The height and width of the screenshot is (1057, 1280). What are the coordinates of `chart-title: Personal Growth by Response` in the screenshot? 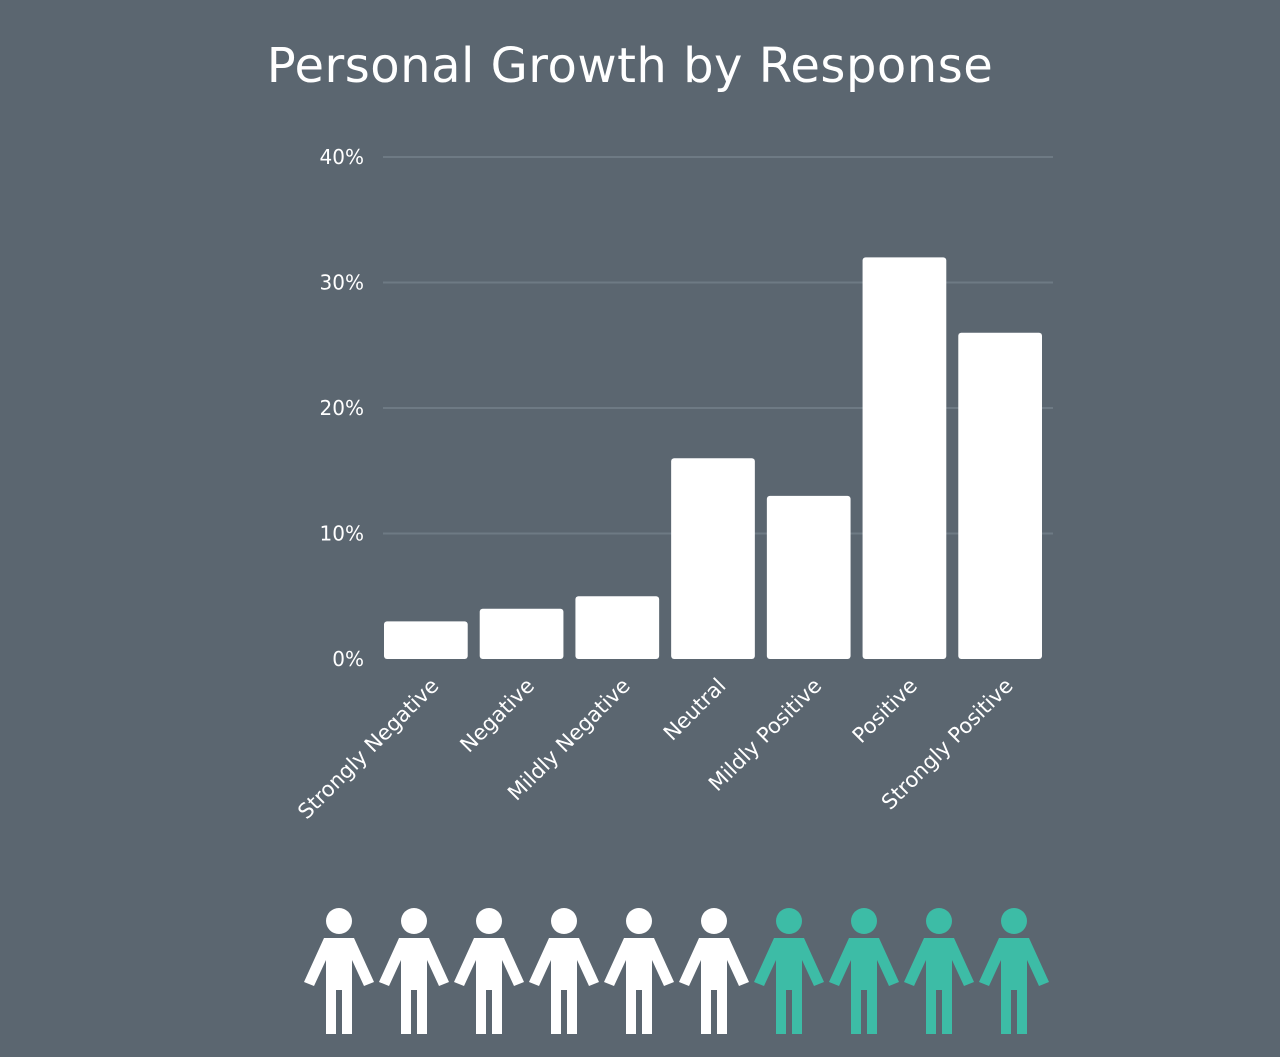 It's located at (630, 66).